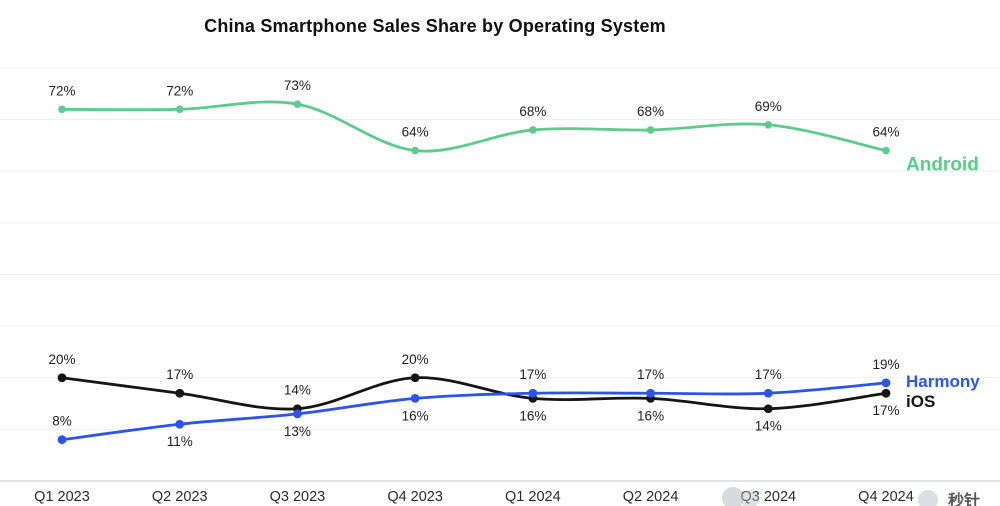  What do you see at coordinates (298, 497) in the screenshot?
I see `x-axis-label: Q3 2023` at bounding box center [298, 497].